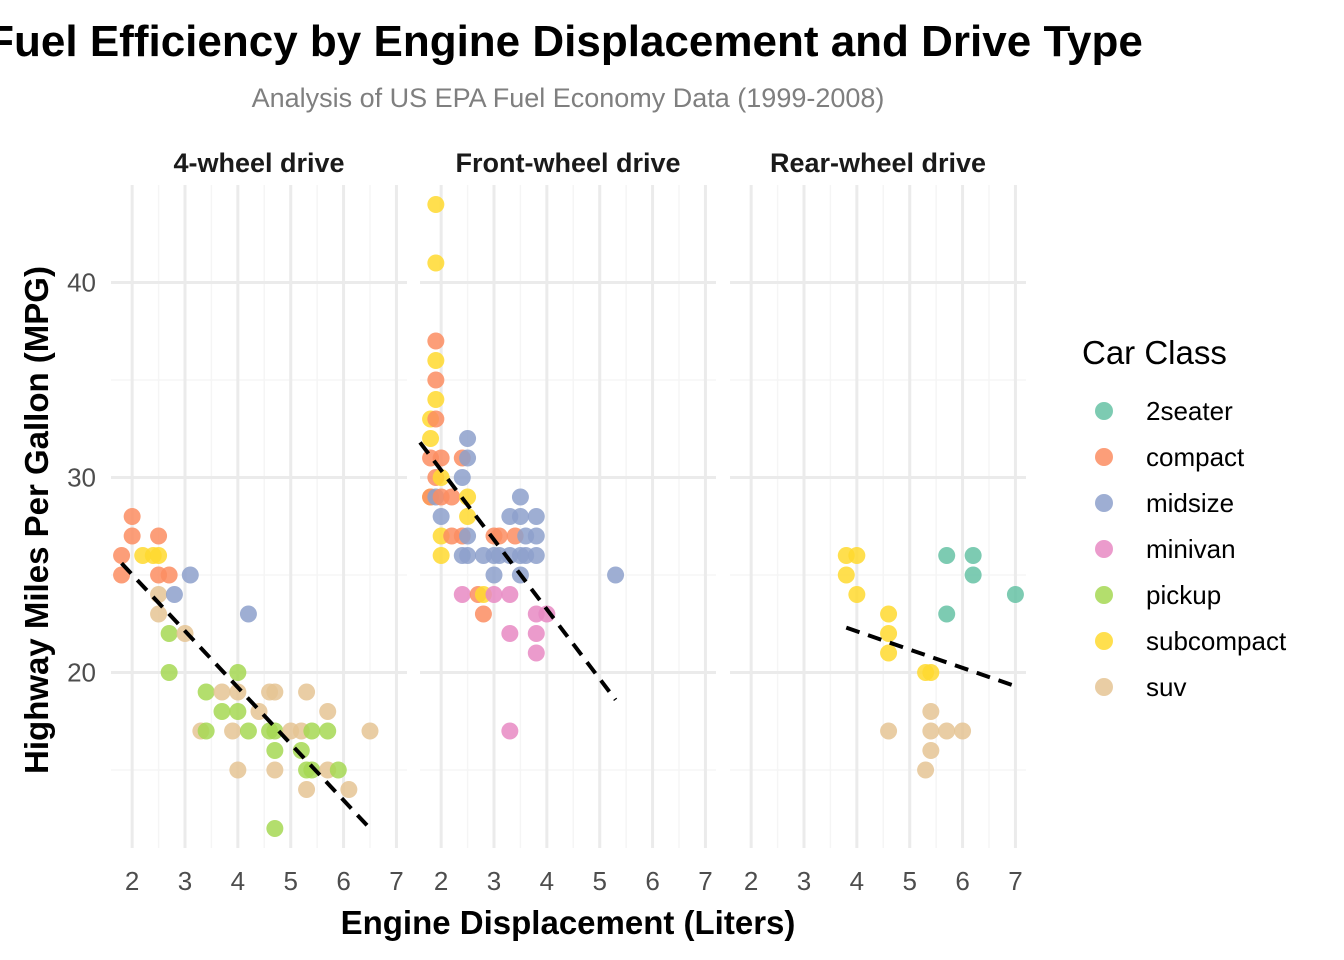 This screenshot has width=1344, height=960. Describe the element at coordinates (1104, 687) in the screenshot. I see `legend-key-suv` at that location.